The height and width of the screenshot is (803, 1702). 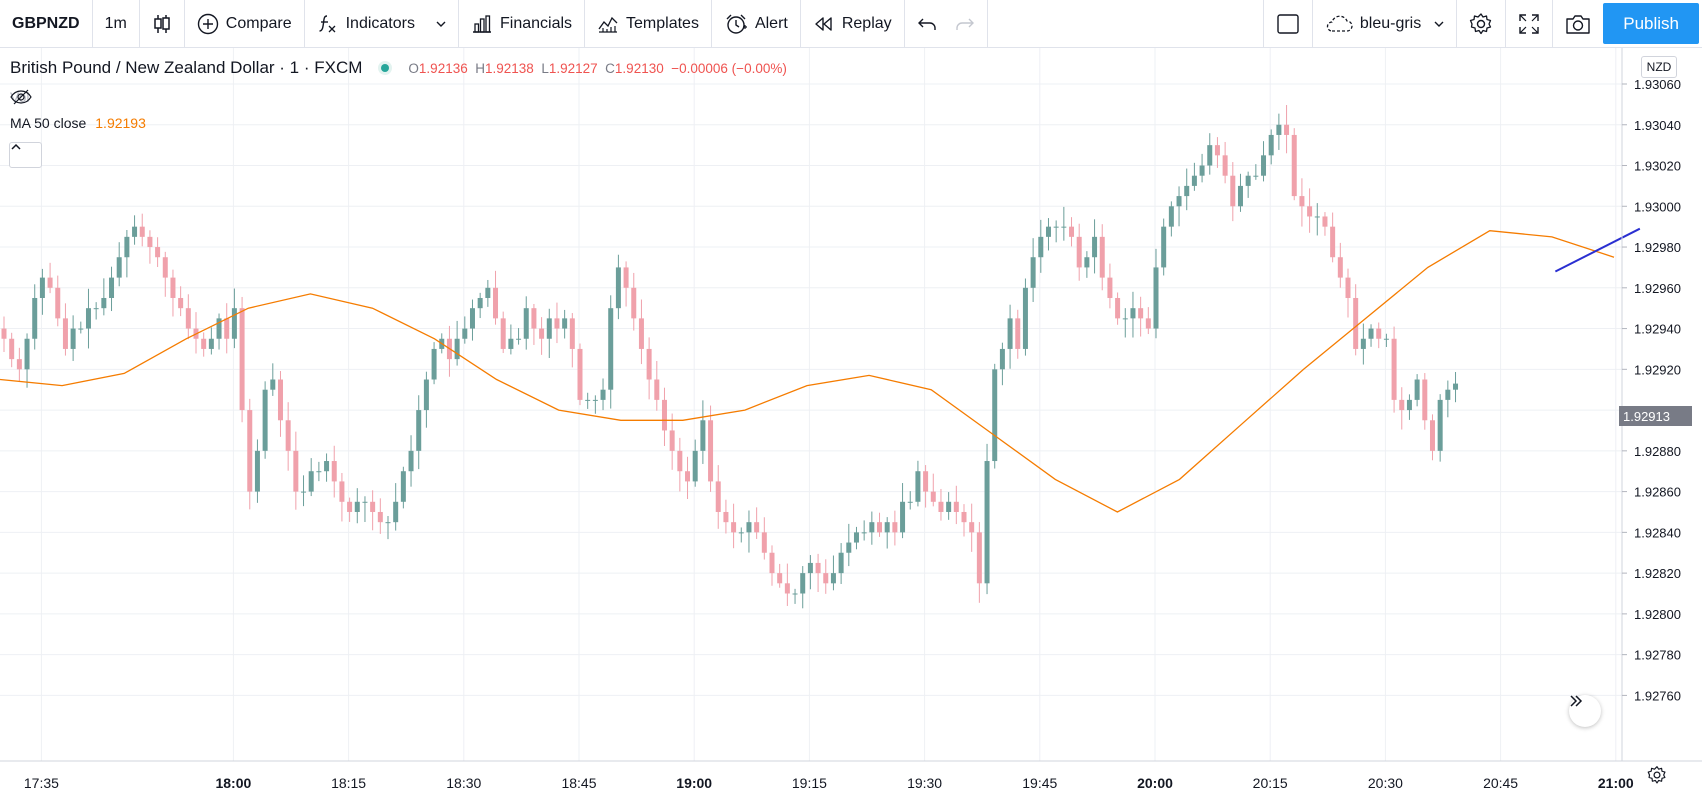 What do you see at coordinates (1651, 23) in the screenshot?
I see `publish-button: Publish` at bounding box center [1651, 23].